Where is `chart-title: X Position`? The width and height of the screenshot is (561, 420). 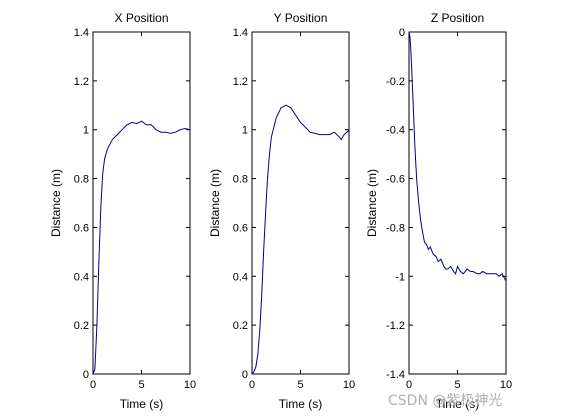 chart-title: X Position is located at coordinates (141, 18).